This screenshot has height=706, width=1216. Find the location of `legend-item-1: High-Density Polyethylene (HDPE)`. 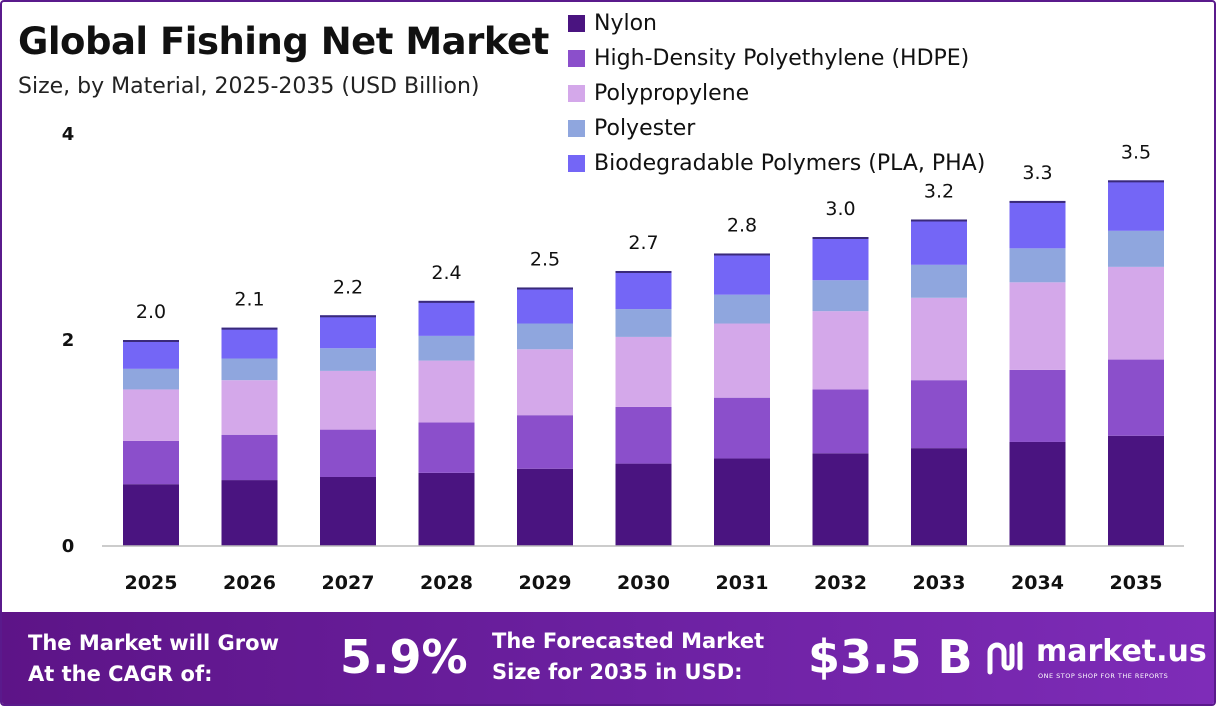

legend-item-1: High-Density Polyethylene (HDPE) is located at coordinates (776, 58).